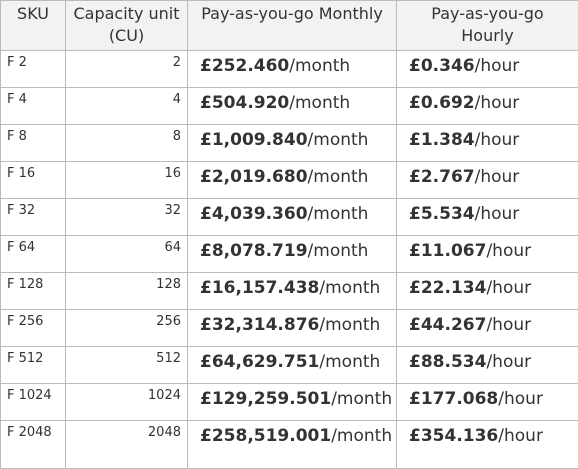  I want to click on hourly-price-cell: £11.067/hour, so click(487, 254).